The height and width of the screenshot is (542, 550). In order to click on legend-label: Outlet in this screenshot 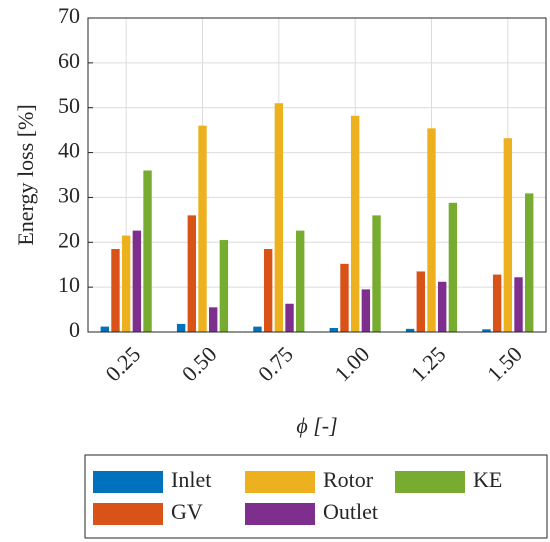, I will do `click(350, 511)`.